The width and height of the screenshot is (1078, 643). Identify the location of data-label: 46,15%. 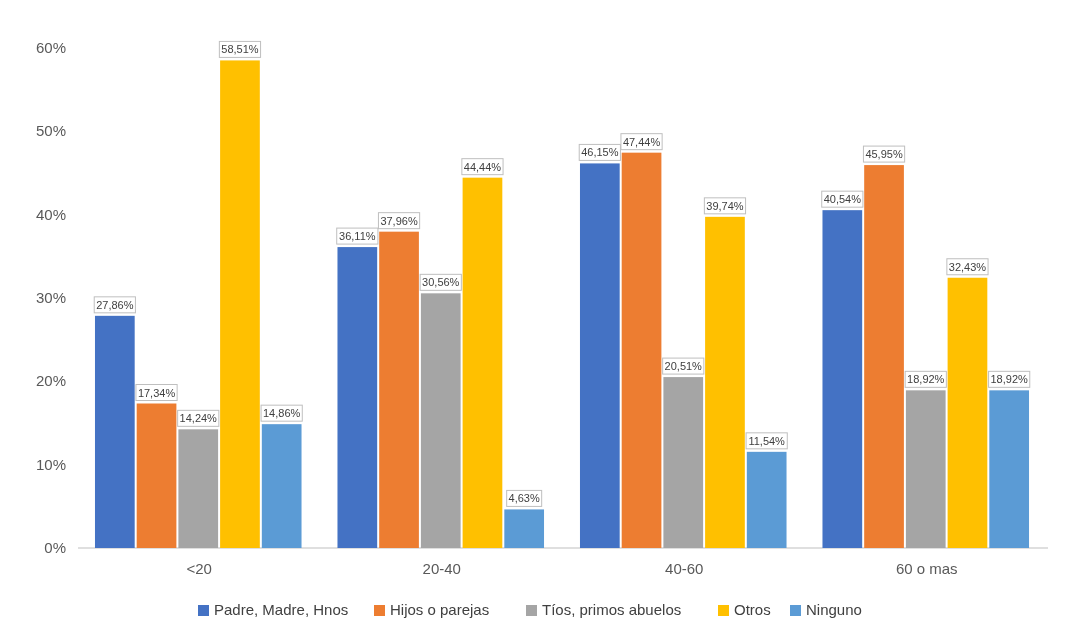
(600, 152).